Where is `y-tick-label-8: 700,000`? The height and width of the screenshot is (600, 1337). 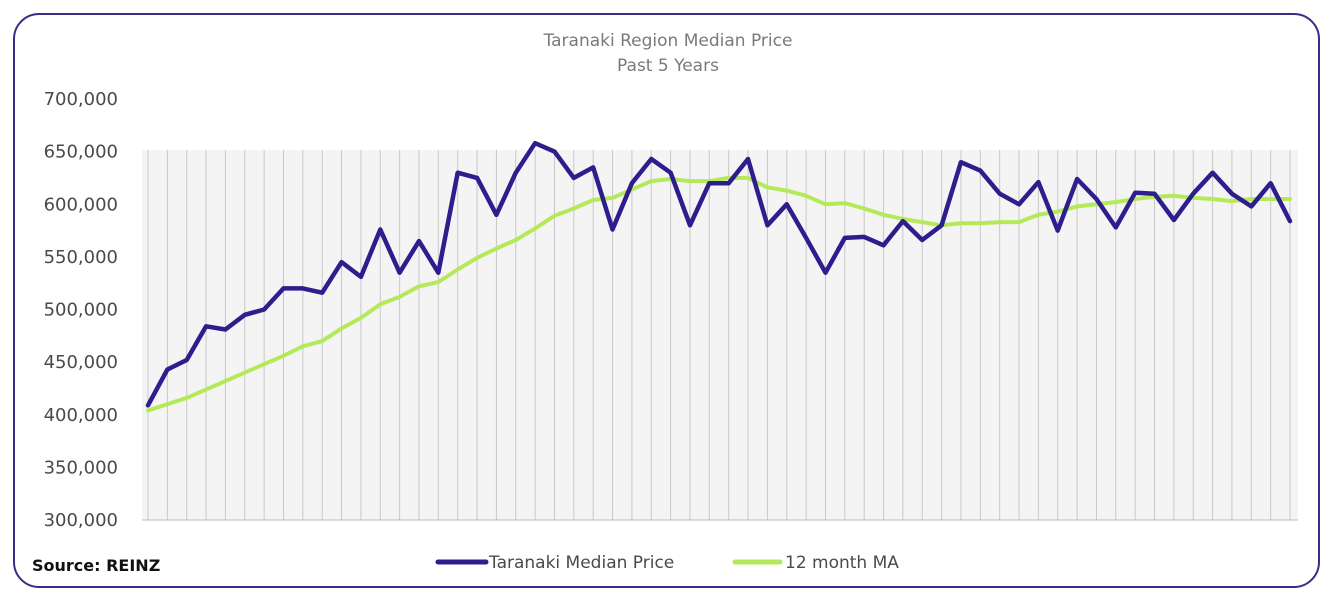 y-tick-label-8: 700,000 is located at coordinates (81, 99).